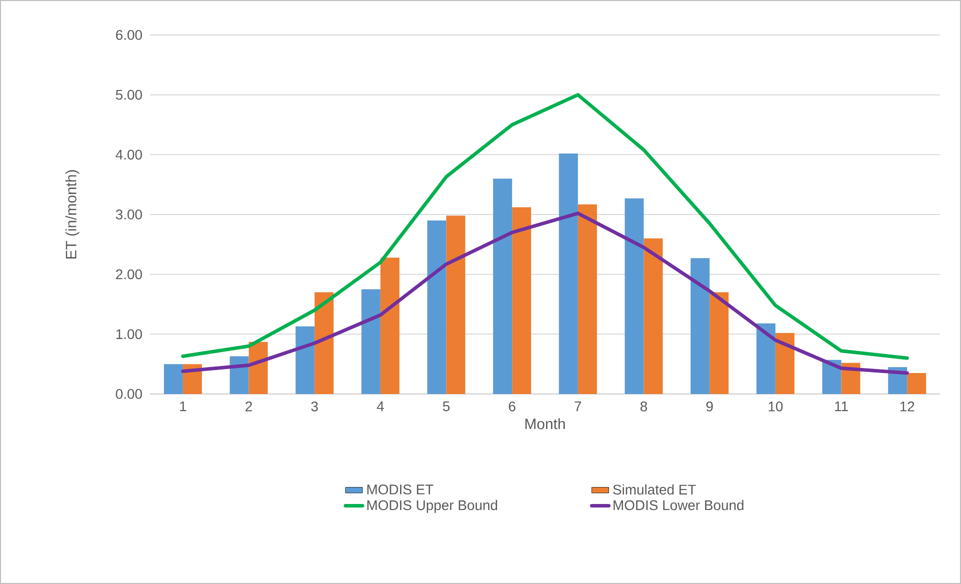  Describe the element at coordinates (512, 406) in the screenshot. I see `x-tick-label: 6` at that location.